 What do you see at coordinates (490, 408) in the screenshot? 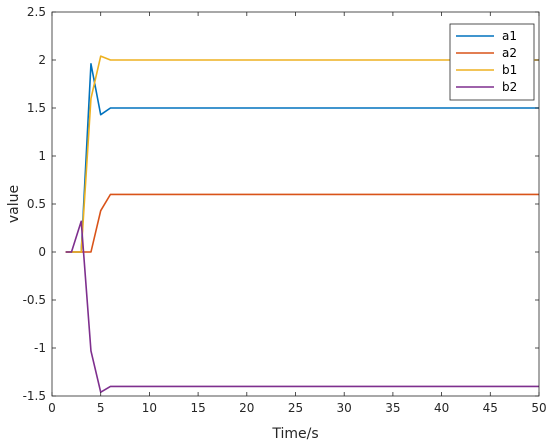
I see `x-tick-label: 45` at bounding box center [490, 408].